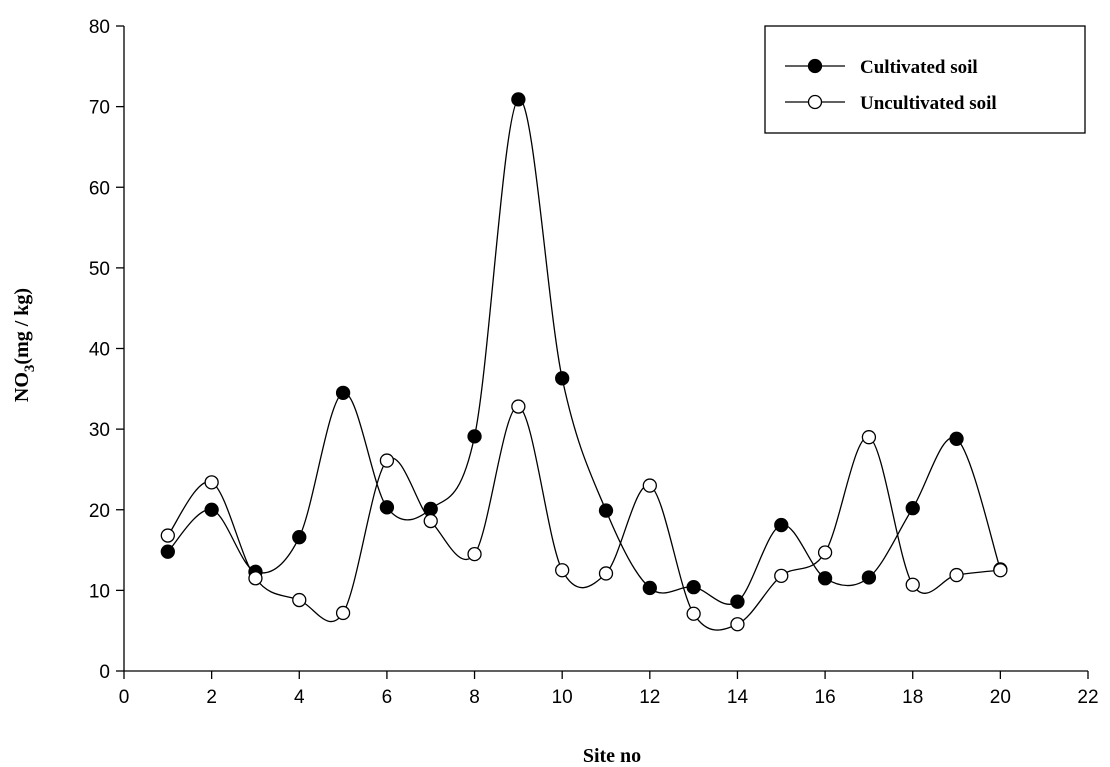 The image size is (1110, 767). Describe the element at coordinates (1000, 697) in the screenshot. I see `x-tick-label: 20` at that location.